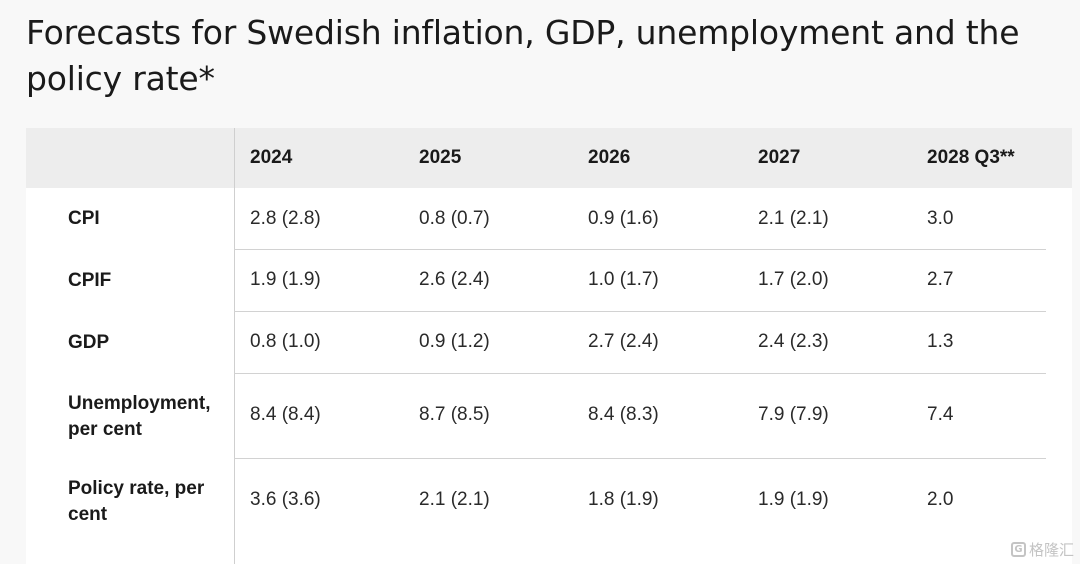 Image resolution: width=1080 pixels, height=564 pixels. What do you see at coordinates (940, 279) in the screenshot?
I see `table-cell: 2.7` at bounding box center [940, 279].